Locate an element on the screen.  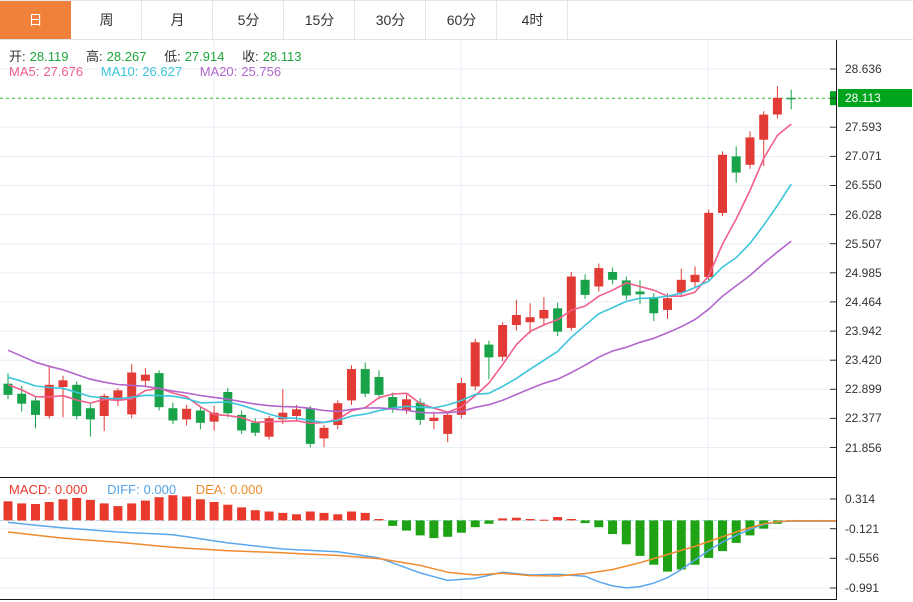
tab-week: 周 is located at coordinates (106, 20).